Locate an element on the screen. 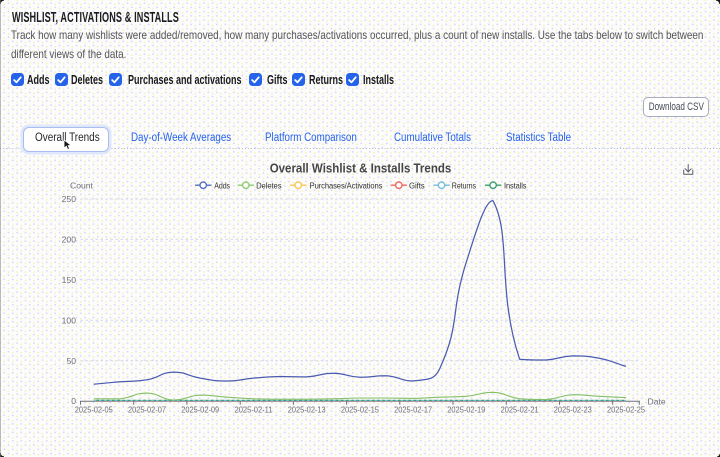  svg-text: 200 is located at coordinates (69, 239).